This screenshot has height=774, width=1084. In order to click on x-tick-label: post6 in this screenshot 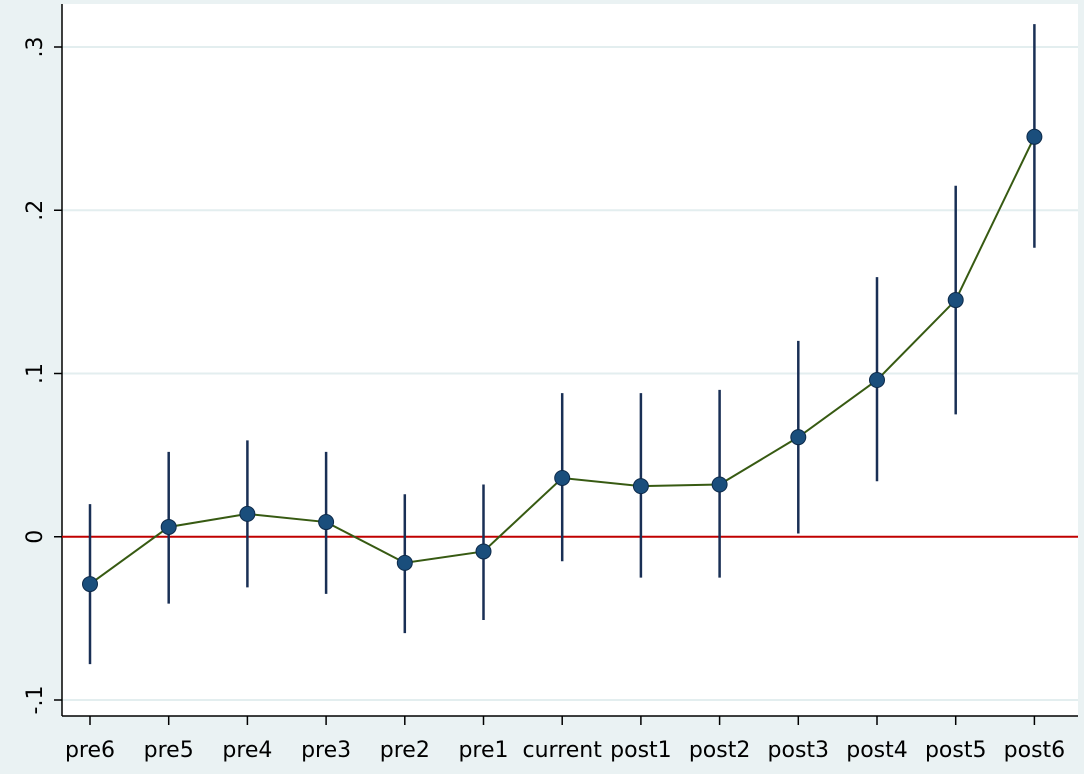, I will do `click(1035, 750)`.